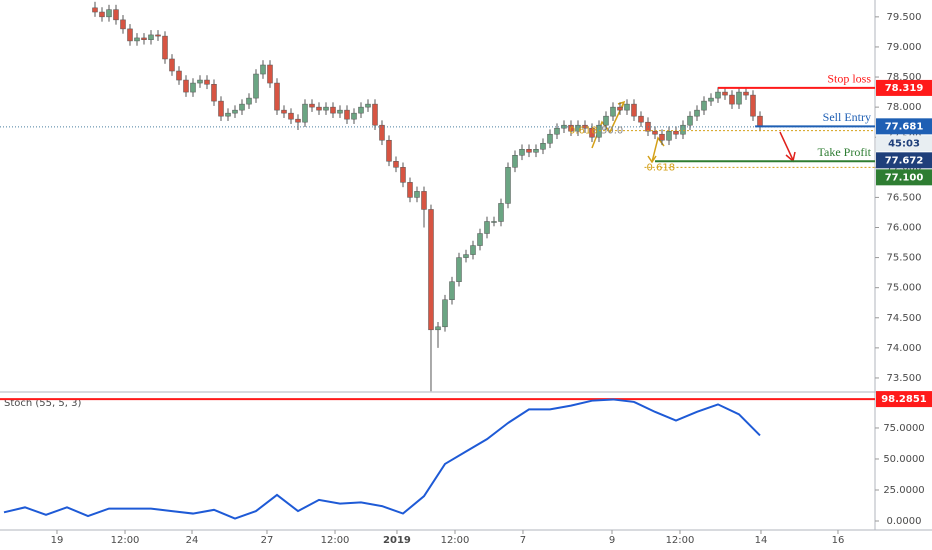 This screenshot has height=550, width=932. I want to click on level-label: Take Profit, so click(845, 152).